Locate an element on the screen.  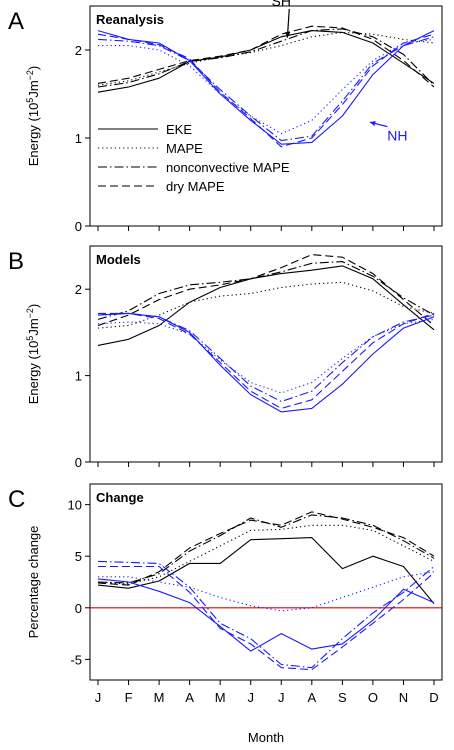
legend-label: nonconvective MAPE is located at coordinates (228, 167).